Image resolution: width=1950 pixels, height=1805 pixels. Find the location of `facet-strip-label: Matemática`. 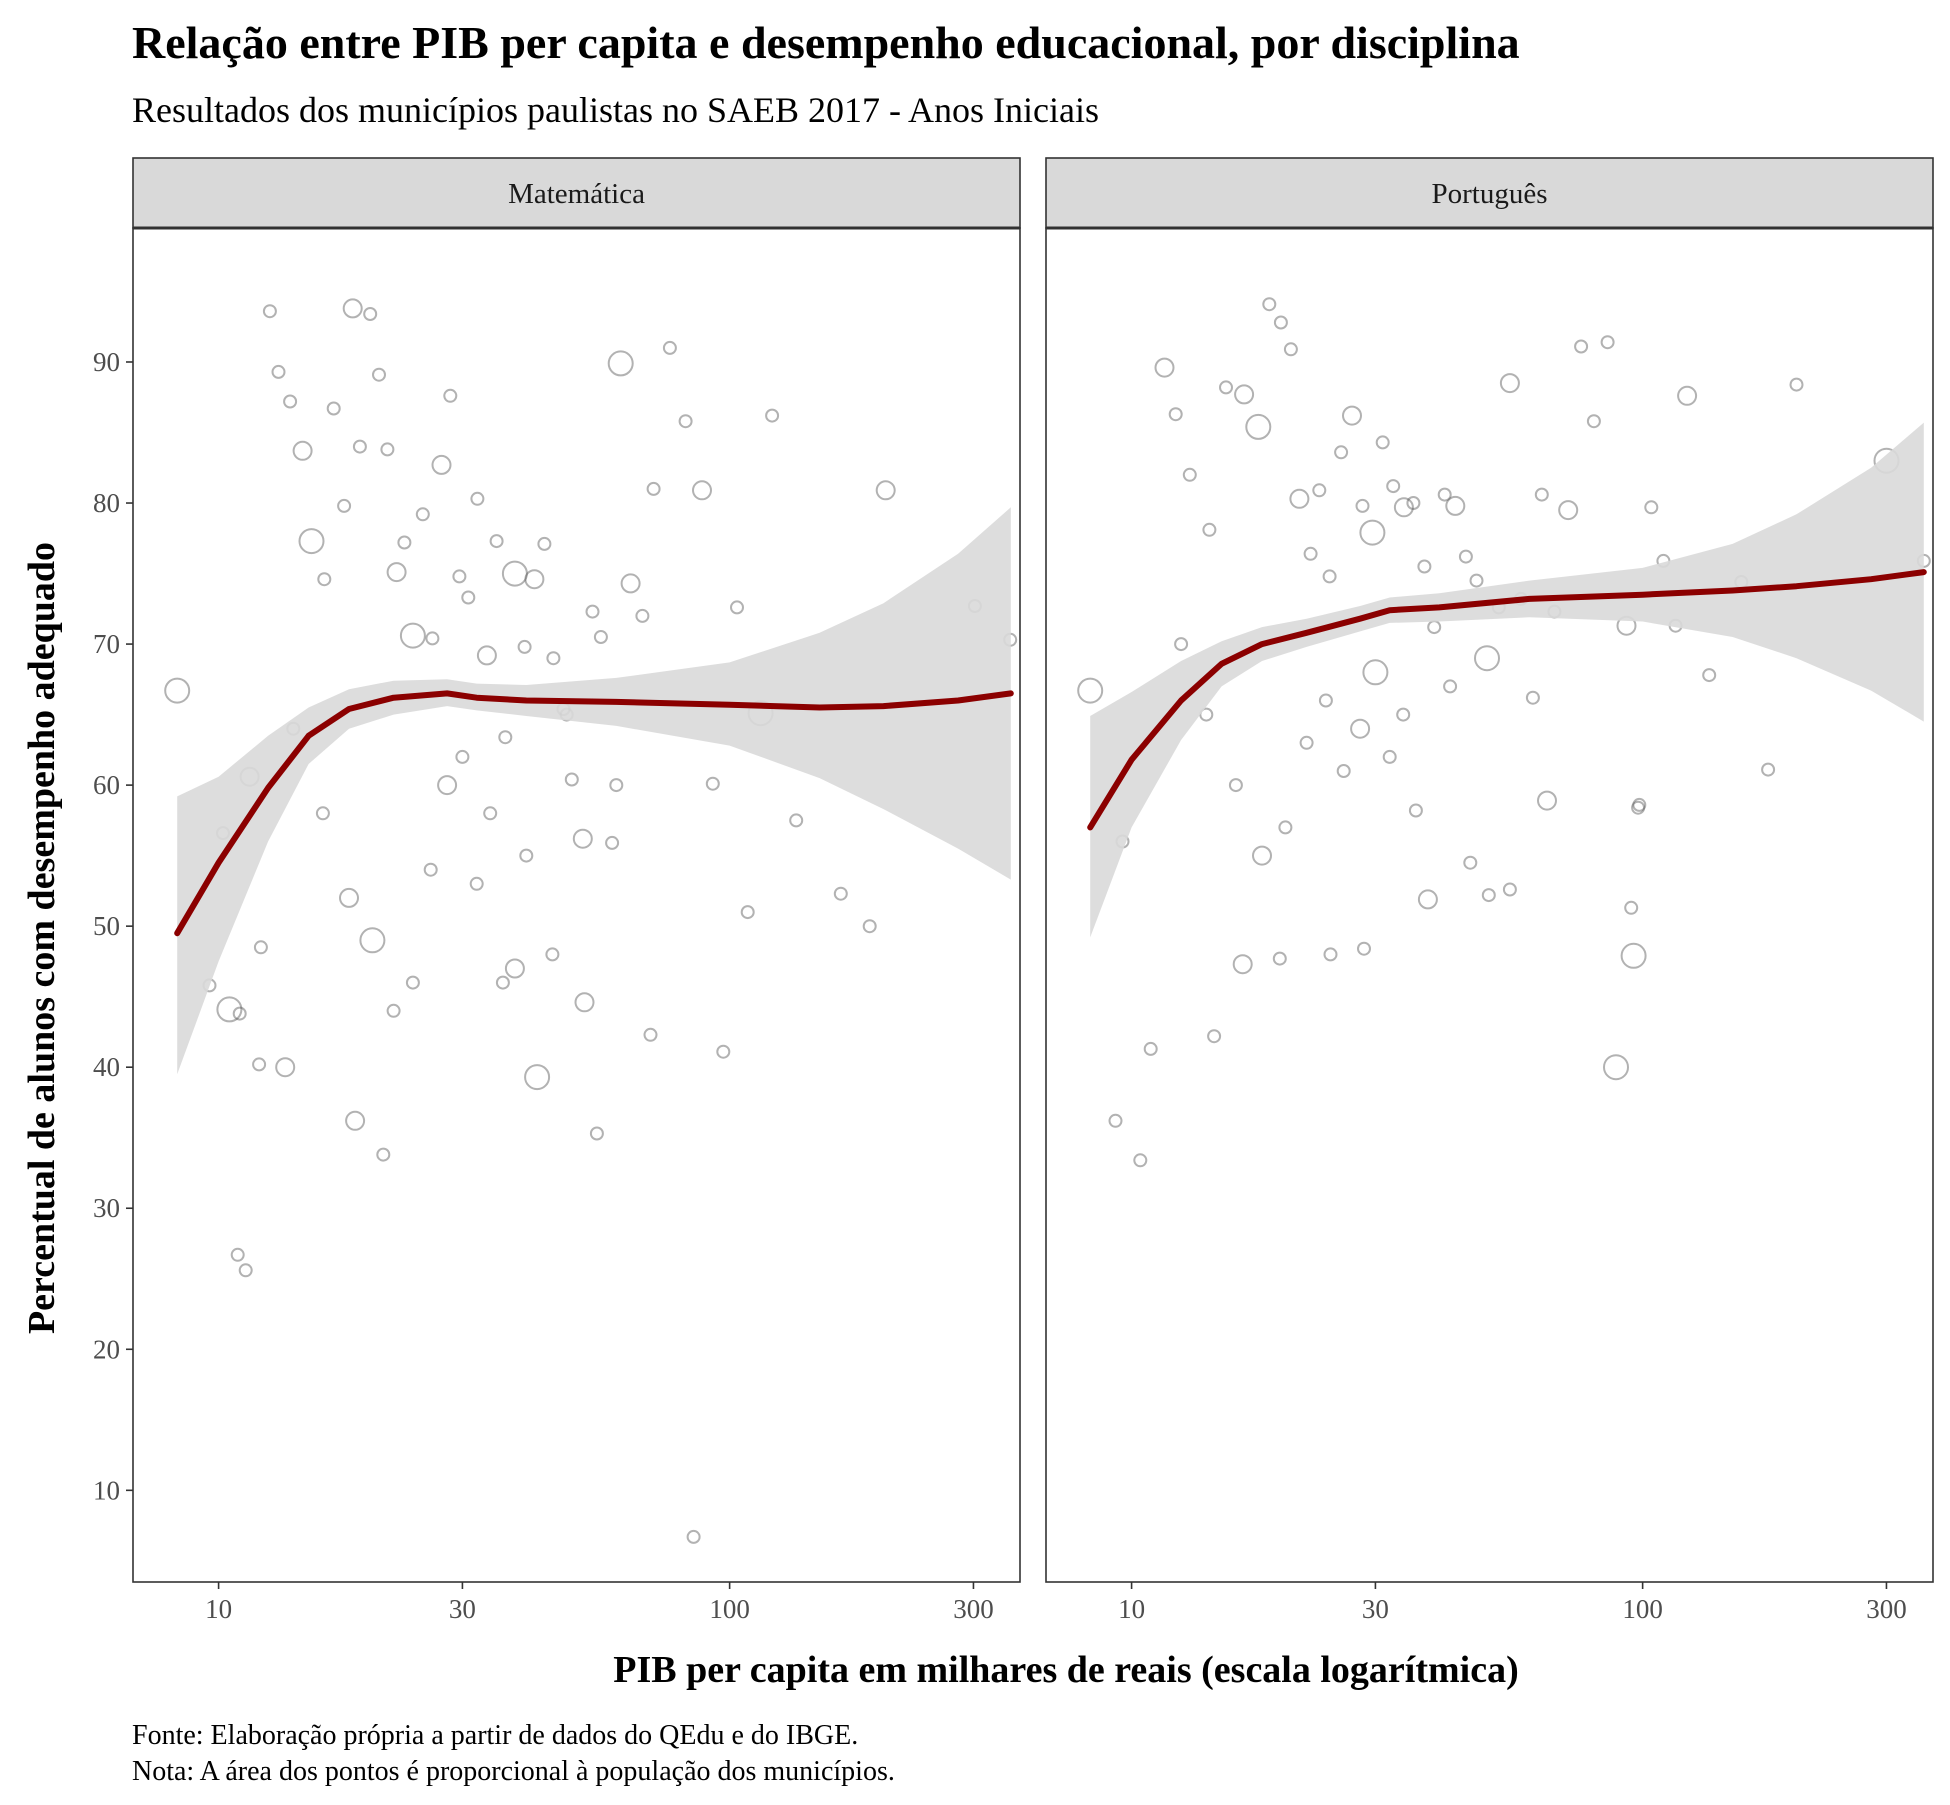

facet-strip-label: Matemática is located at coordinates (576, 194).